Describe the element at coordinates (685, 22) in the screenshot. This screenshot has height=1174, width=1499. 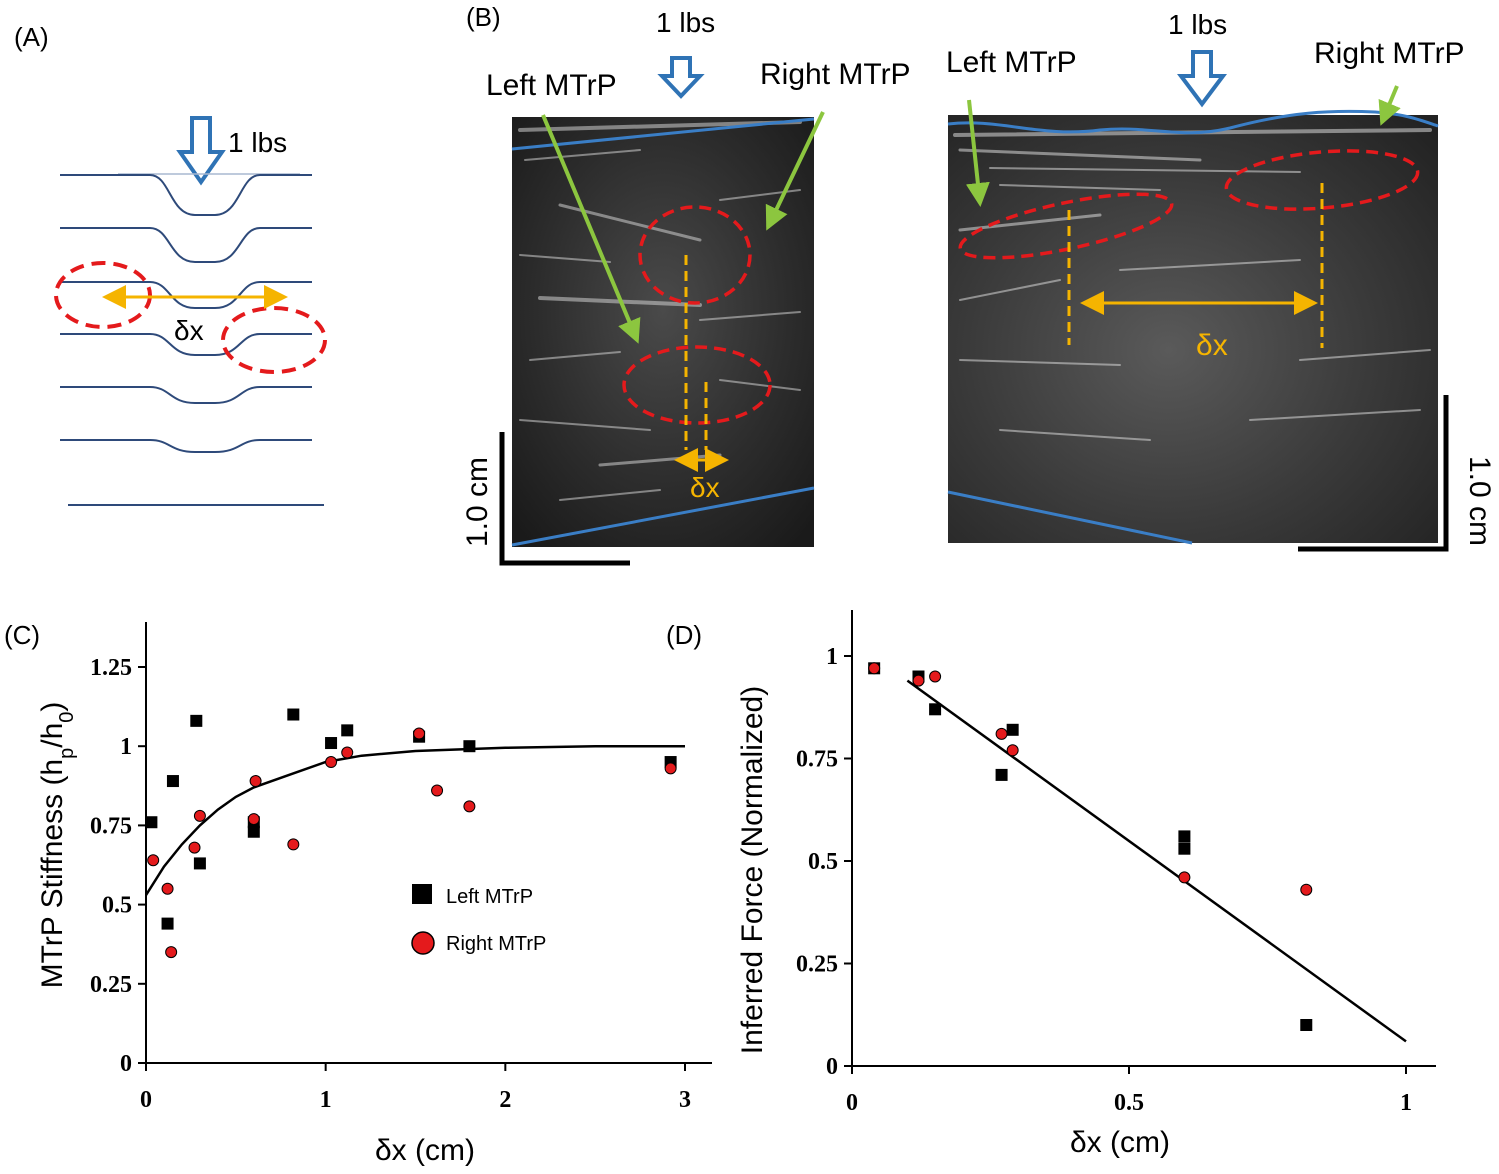
I see `force-label-left-image: 1 lbs` at that location.